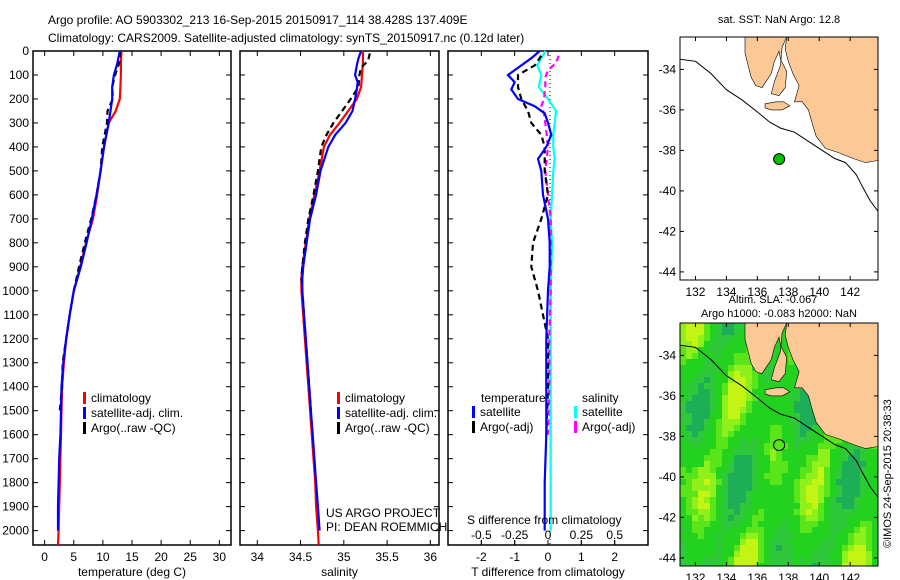 Image resolution: width=900 pixels, height=580 pixels. What do you see at coordinates (547, 290) in the screenshot?
I see `series-s-satellite` at bounding box center [547, 290].